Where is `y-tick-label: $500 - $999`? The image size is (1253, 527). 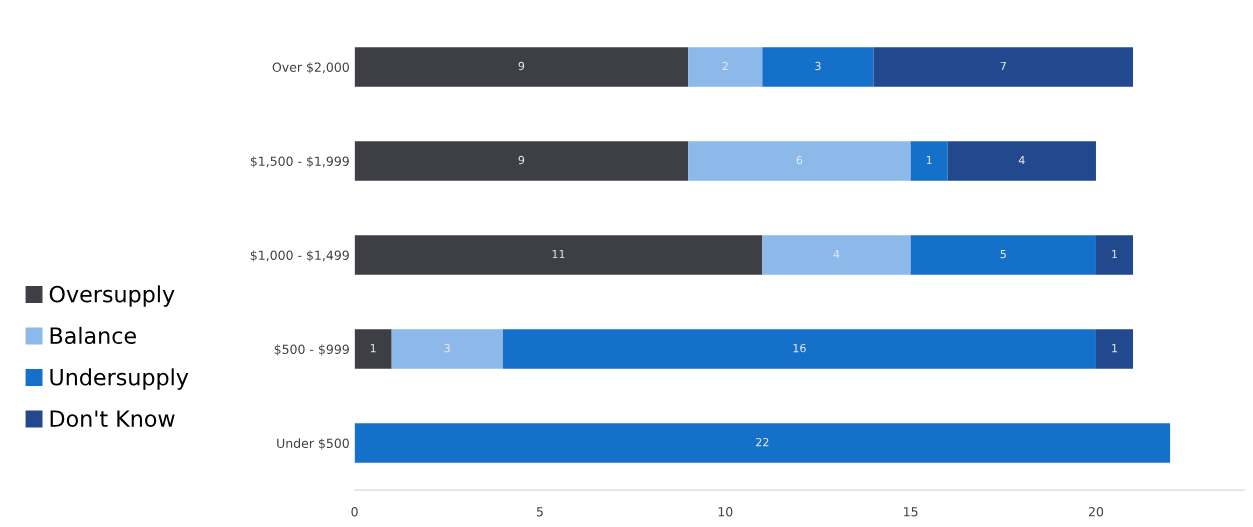 y-tick-label: $500 - $999 is located at coordinates (311, 350).